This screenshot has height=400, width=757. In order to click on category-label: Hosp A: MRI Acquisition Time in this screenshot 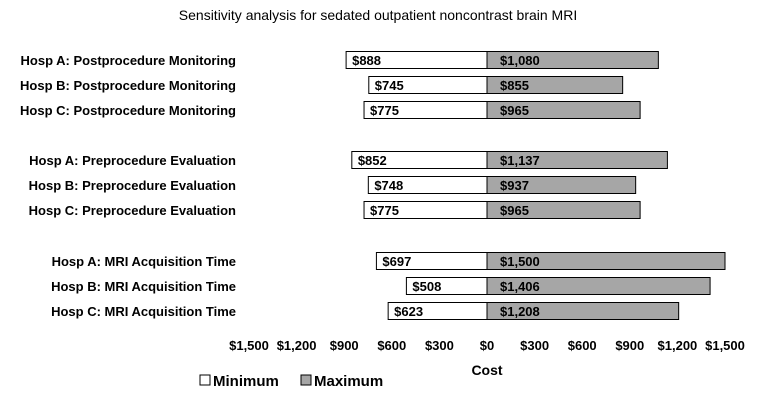, I will do `click(144, 261)`.